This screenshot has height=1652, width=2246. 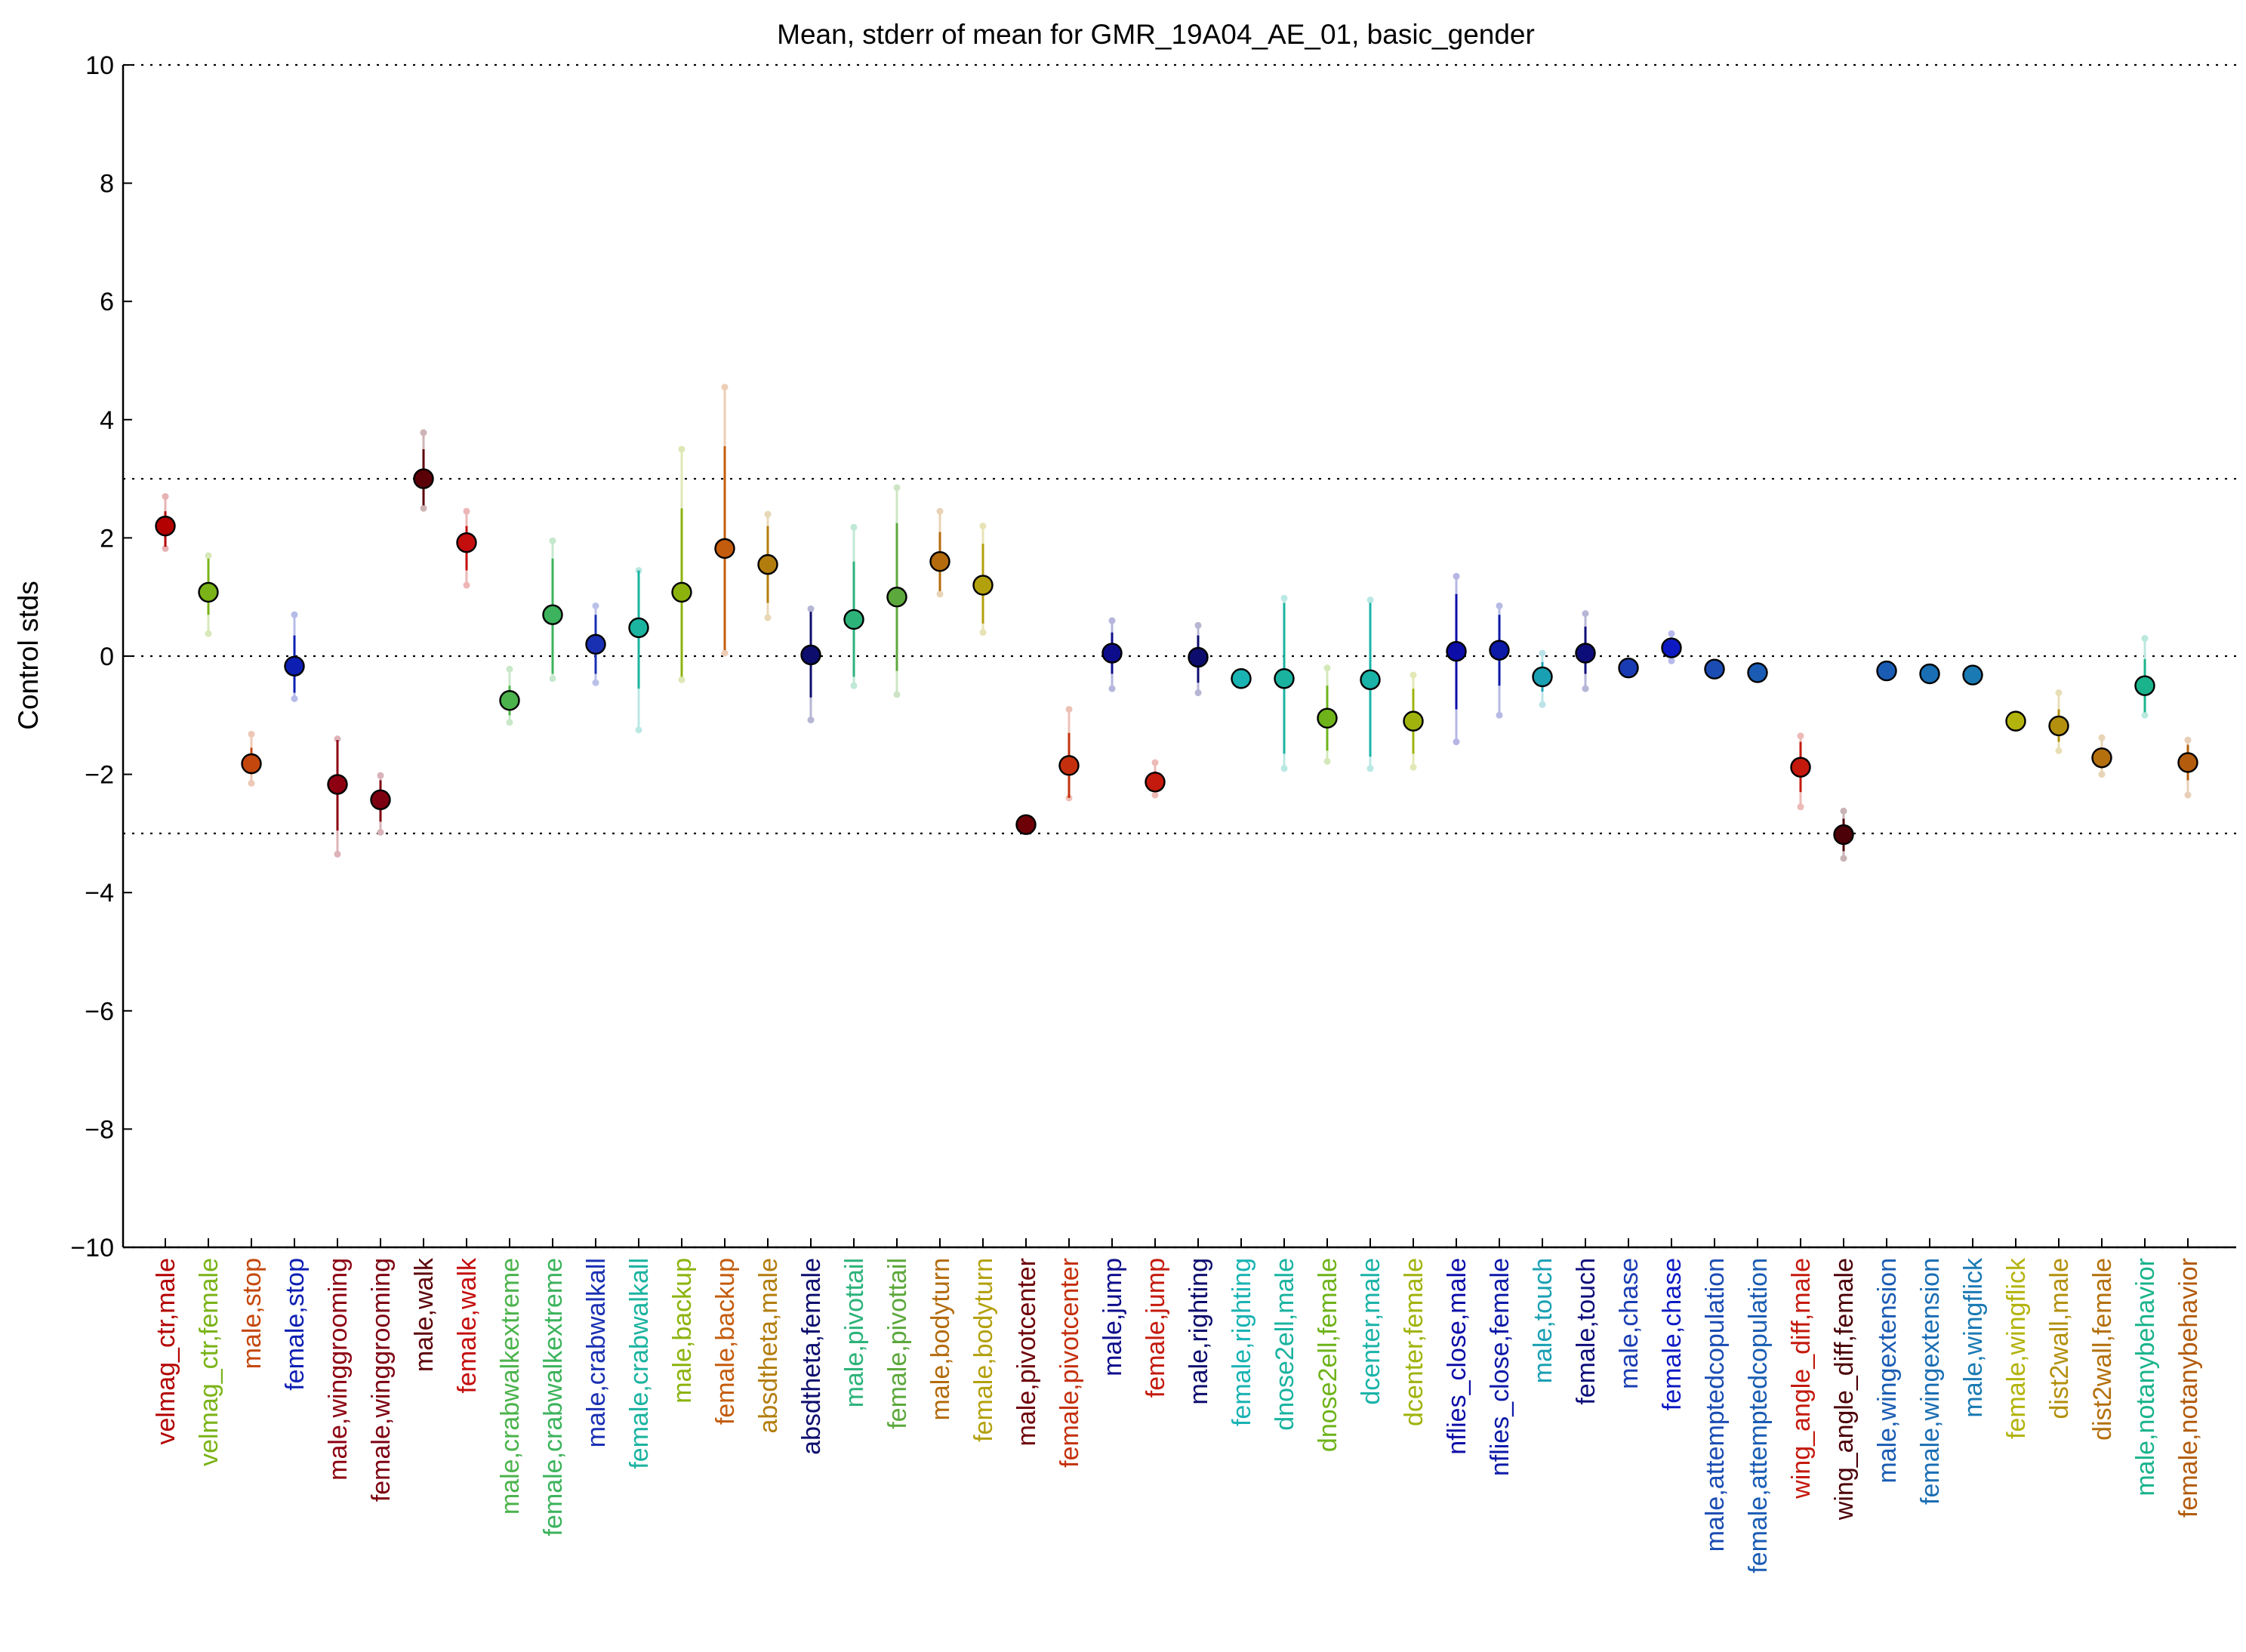 I want to click on category-label: female,wingflick, so click(x=2017, y=1348).